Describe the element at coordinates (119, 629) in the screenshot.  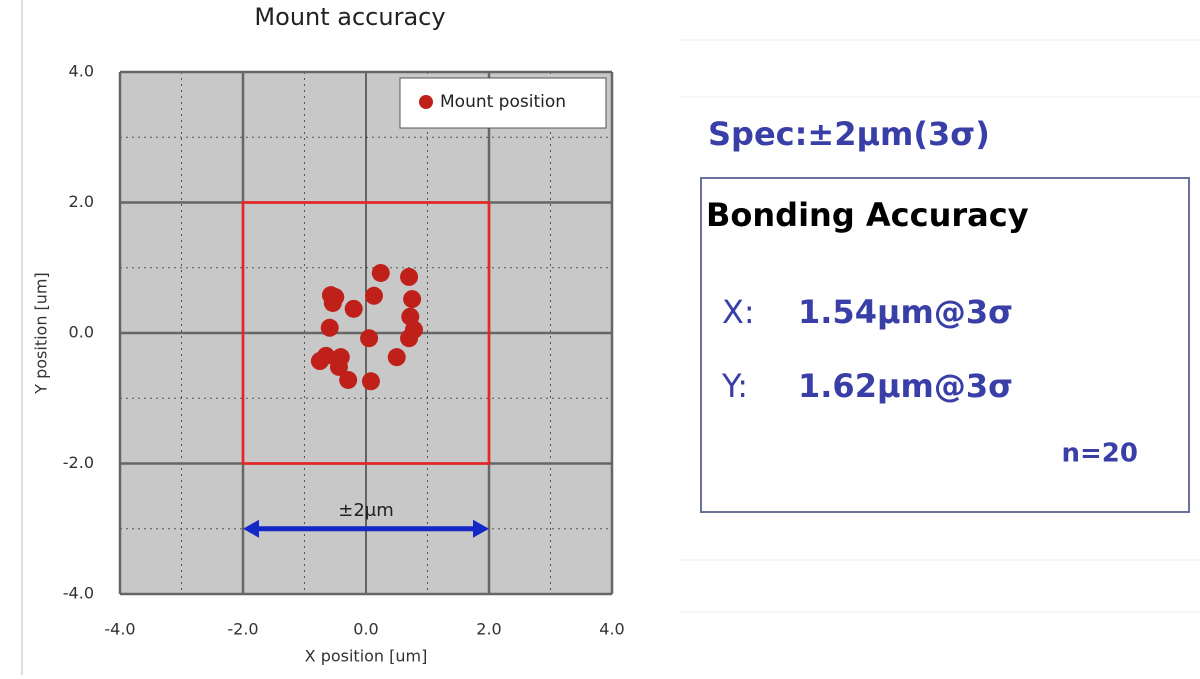
I see `x-tick-label: -4.0` at that location.